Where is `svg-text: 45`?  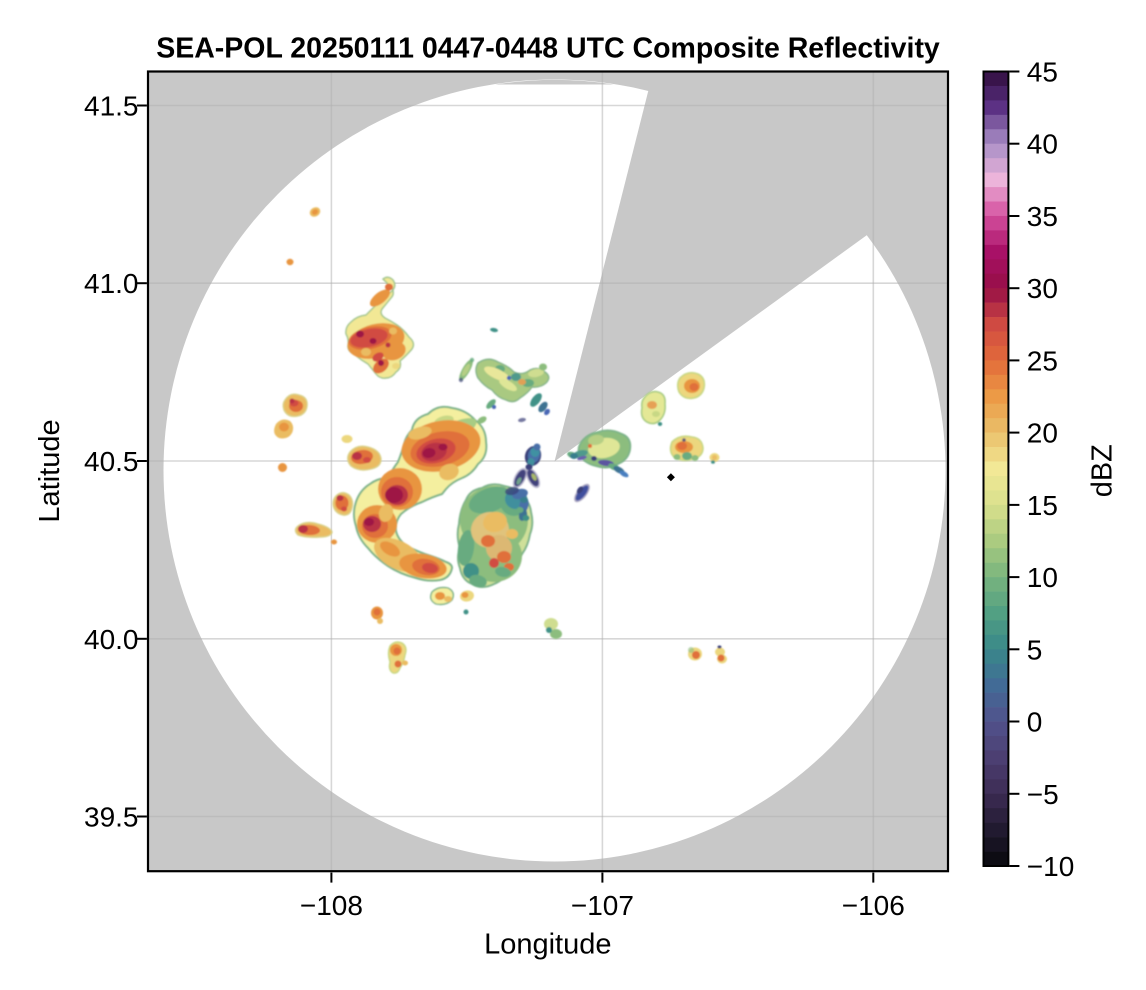
svg-text: 45 is located at coordinates (1042, 72).